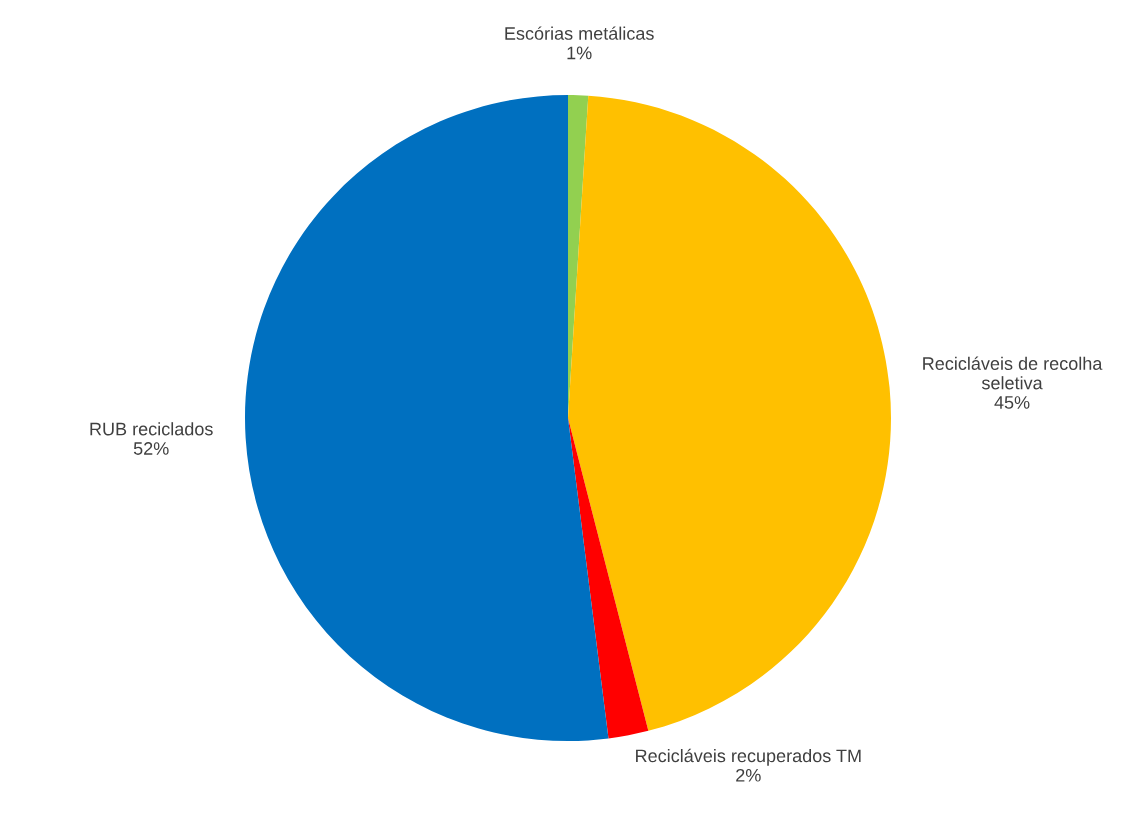 Image resolution: width=1140 pixels, height=818 pixels. I want to click on data-label: 52%, so click(151, 448).